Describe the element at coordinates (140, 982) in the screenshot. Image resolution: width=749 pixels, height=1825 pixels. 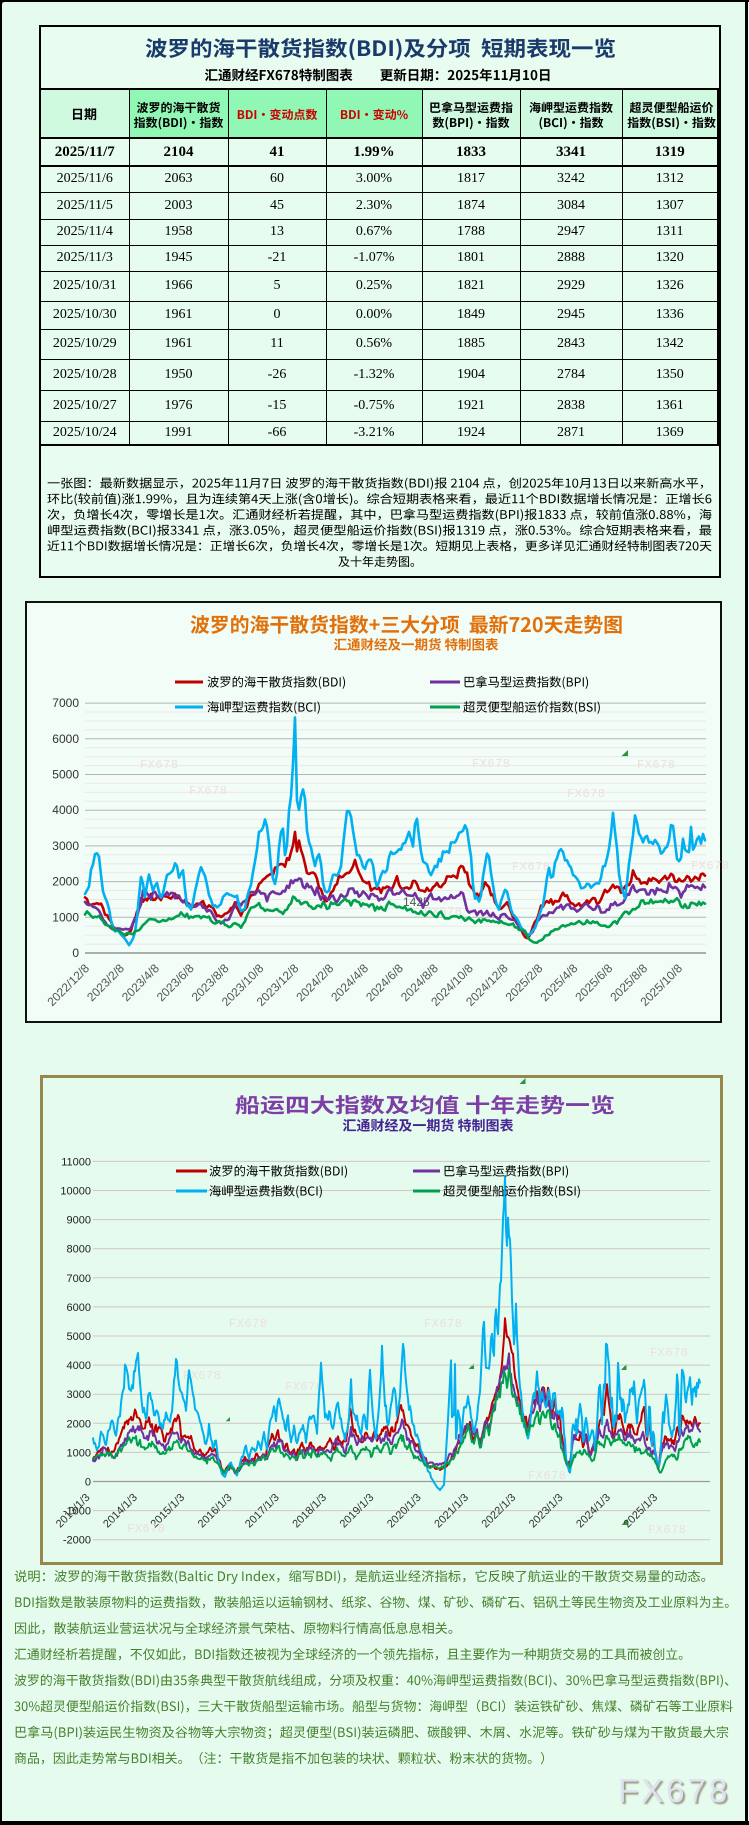
I see `svg-text: 2023/4/8` at that location.